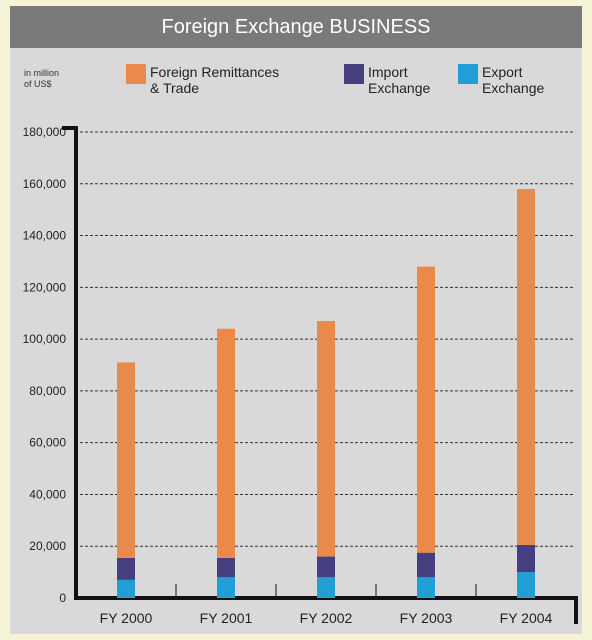 This screenshot has width=592, height=640. I want to click on x-category-label: FY 2003, so click(426, 618).